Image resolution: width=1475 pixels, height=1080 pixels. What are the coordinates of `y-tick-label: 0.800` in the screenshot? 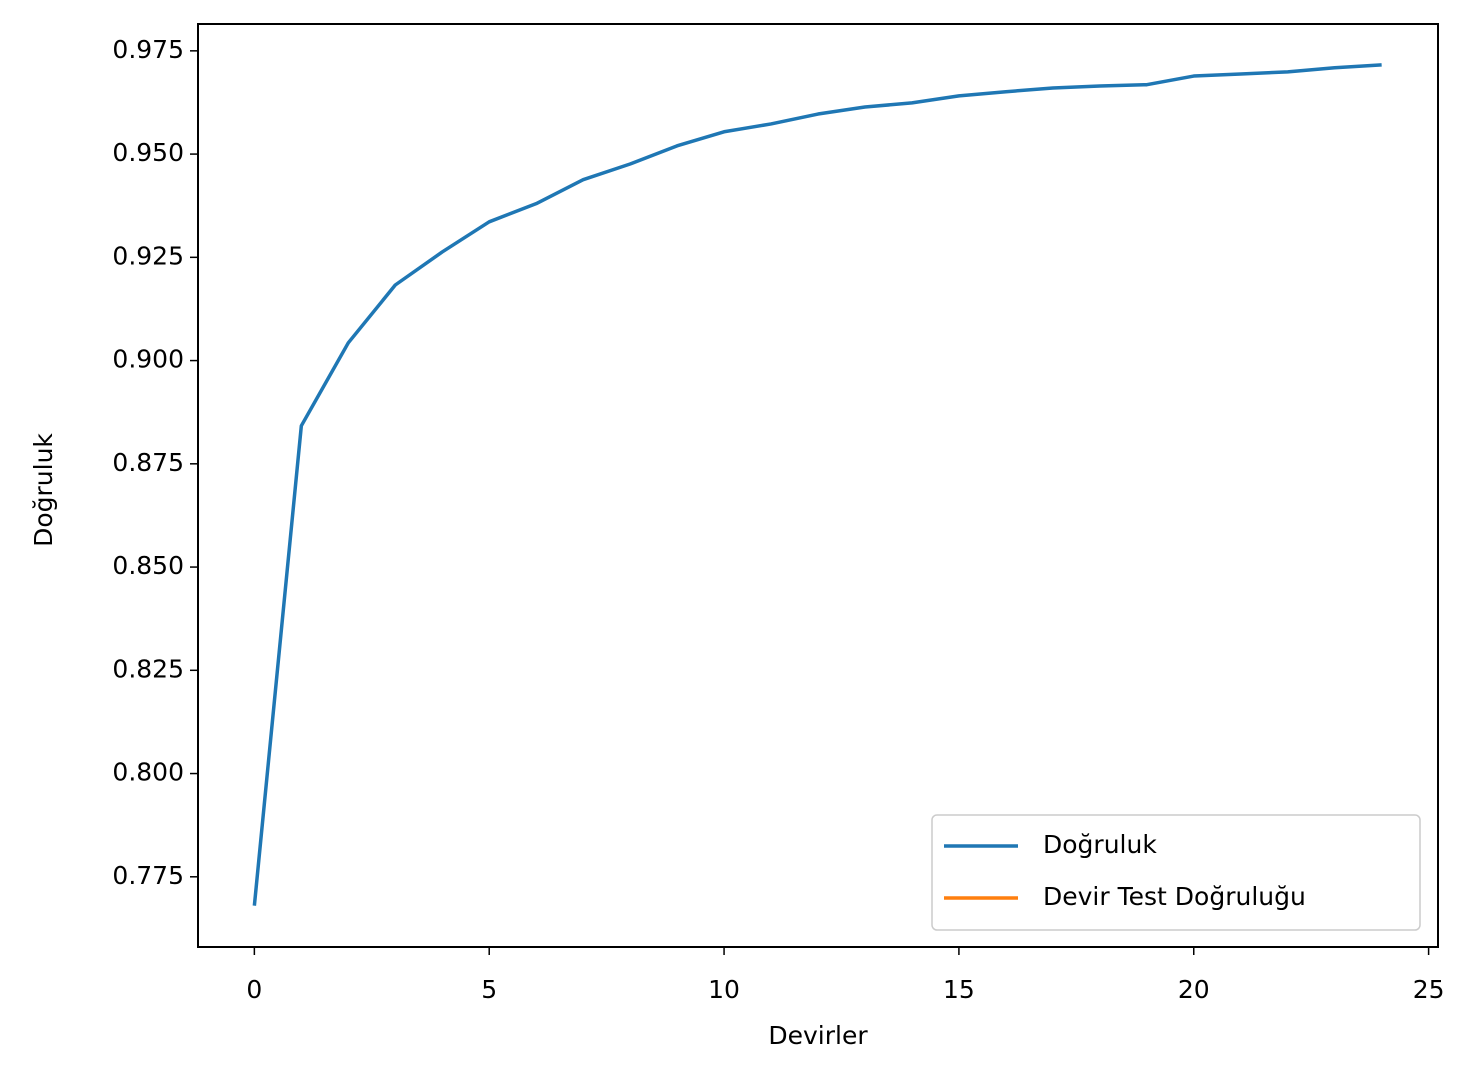 It's located at (148, 772).